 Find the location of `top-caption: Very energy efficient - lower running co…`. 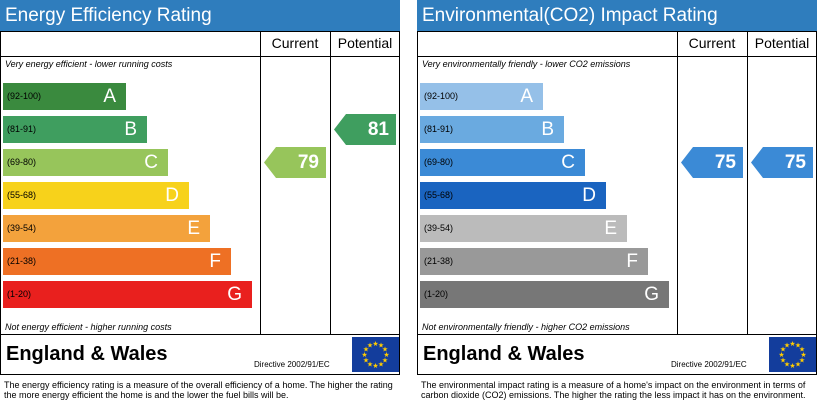

top-caption: Very energy efficient - lower running co… is located at coordinates (89, 64).